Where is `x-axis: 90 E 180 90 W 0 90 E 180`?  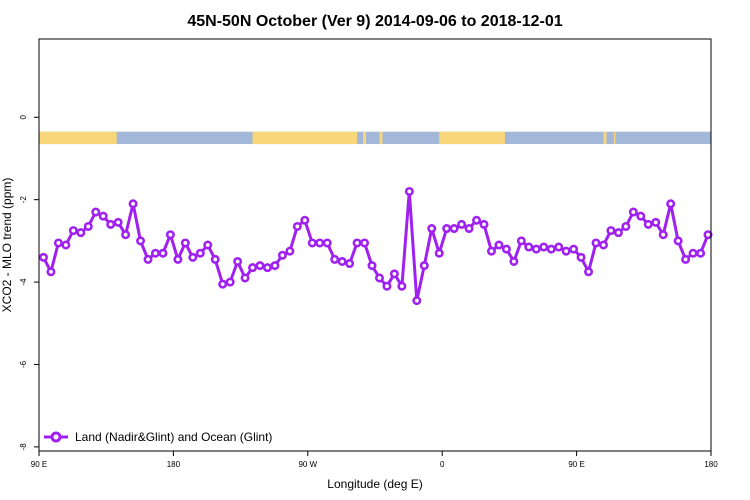 x-axis: 90 E 180 90 W 0 90 E 180 is located at coordinates (374, 460).